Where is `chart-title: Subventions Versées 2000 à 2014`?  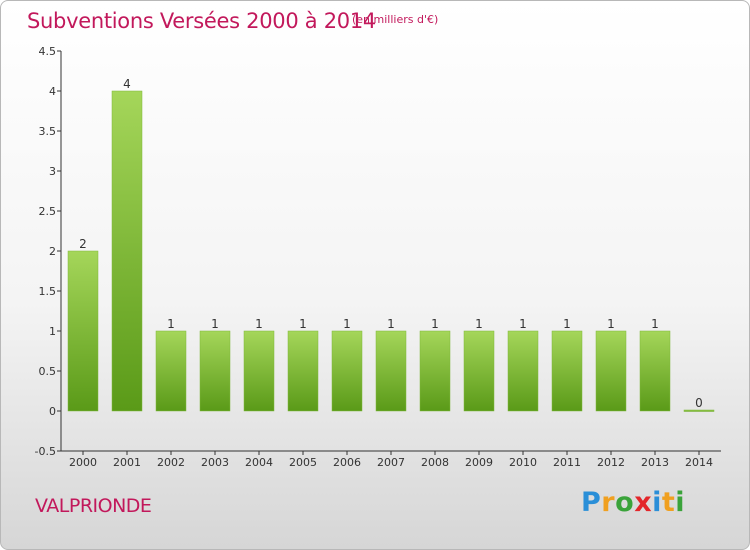 chart-title: Subventions Versées 2000 à 2014 is located at coordinates (201, 21).